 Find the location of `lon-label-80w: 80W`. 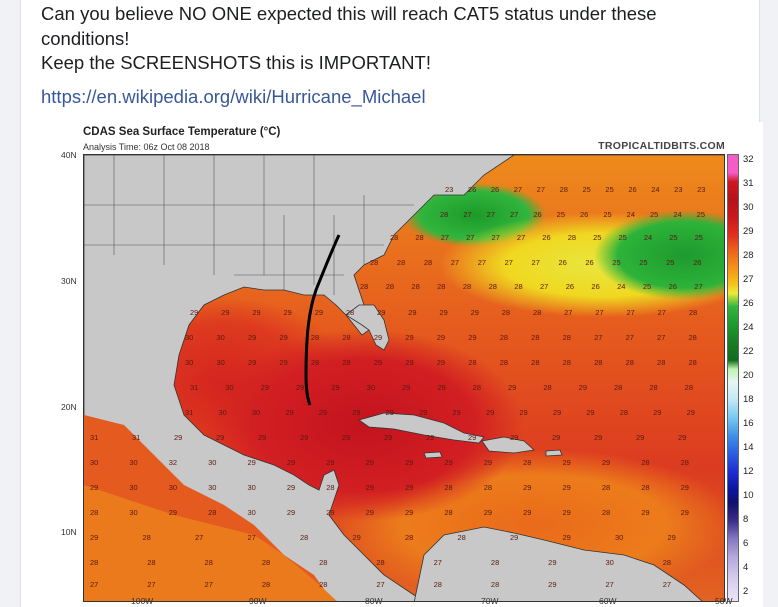

lon-label-80w: 80W is located at coordinates (374, 601).